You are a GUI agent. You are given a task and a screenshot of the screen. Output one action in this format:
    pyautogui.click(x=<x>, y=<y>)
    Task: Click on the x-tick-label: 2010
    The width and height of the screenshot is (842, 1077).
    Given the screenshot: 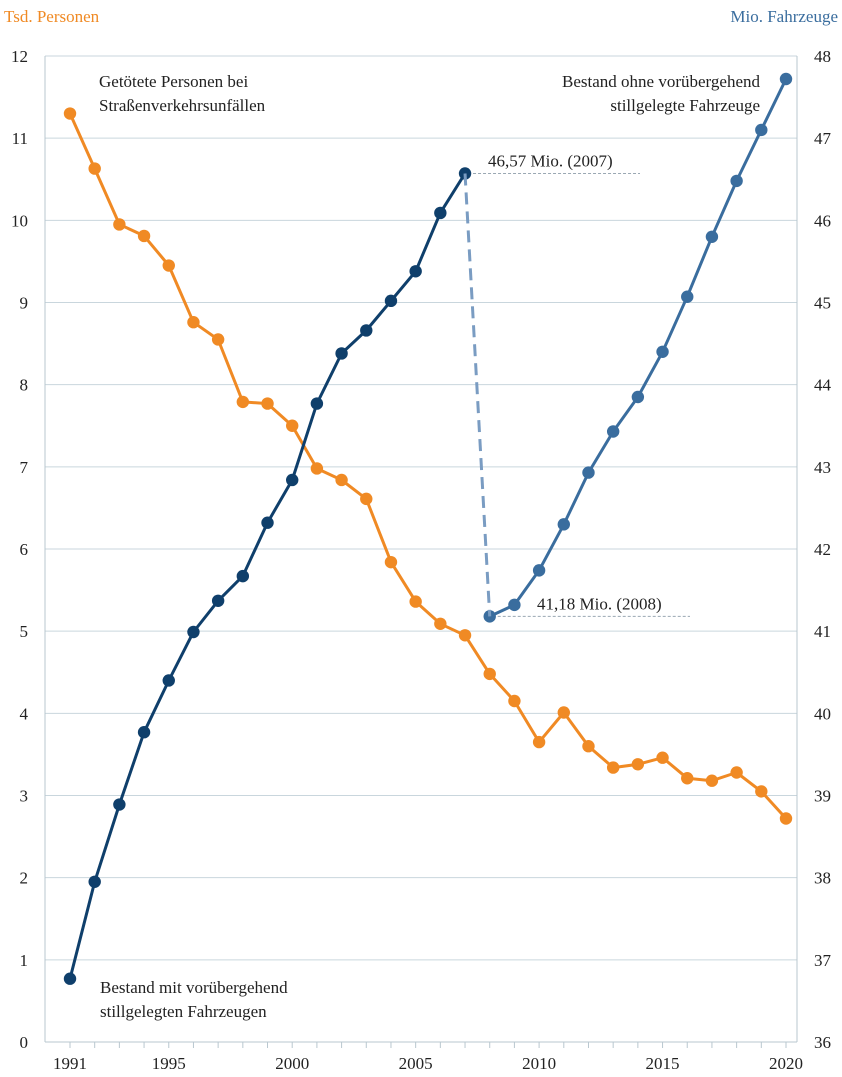 What is the action you would take?
    pyautogui.click(x=539, y=1063)
    